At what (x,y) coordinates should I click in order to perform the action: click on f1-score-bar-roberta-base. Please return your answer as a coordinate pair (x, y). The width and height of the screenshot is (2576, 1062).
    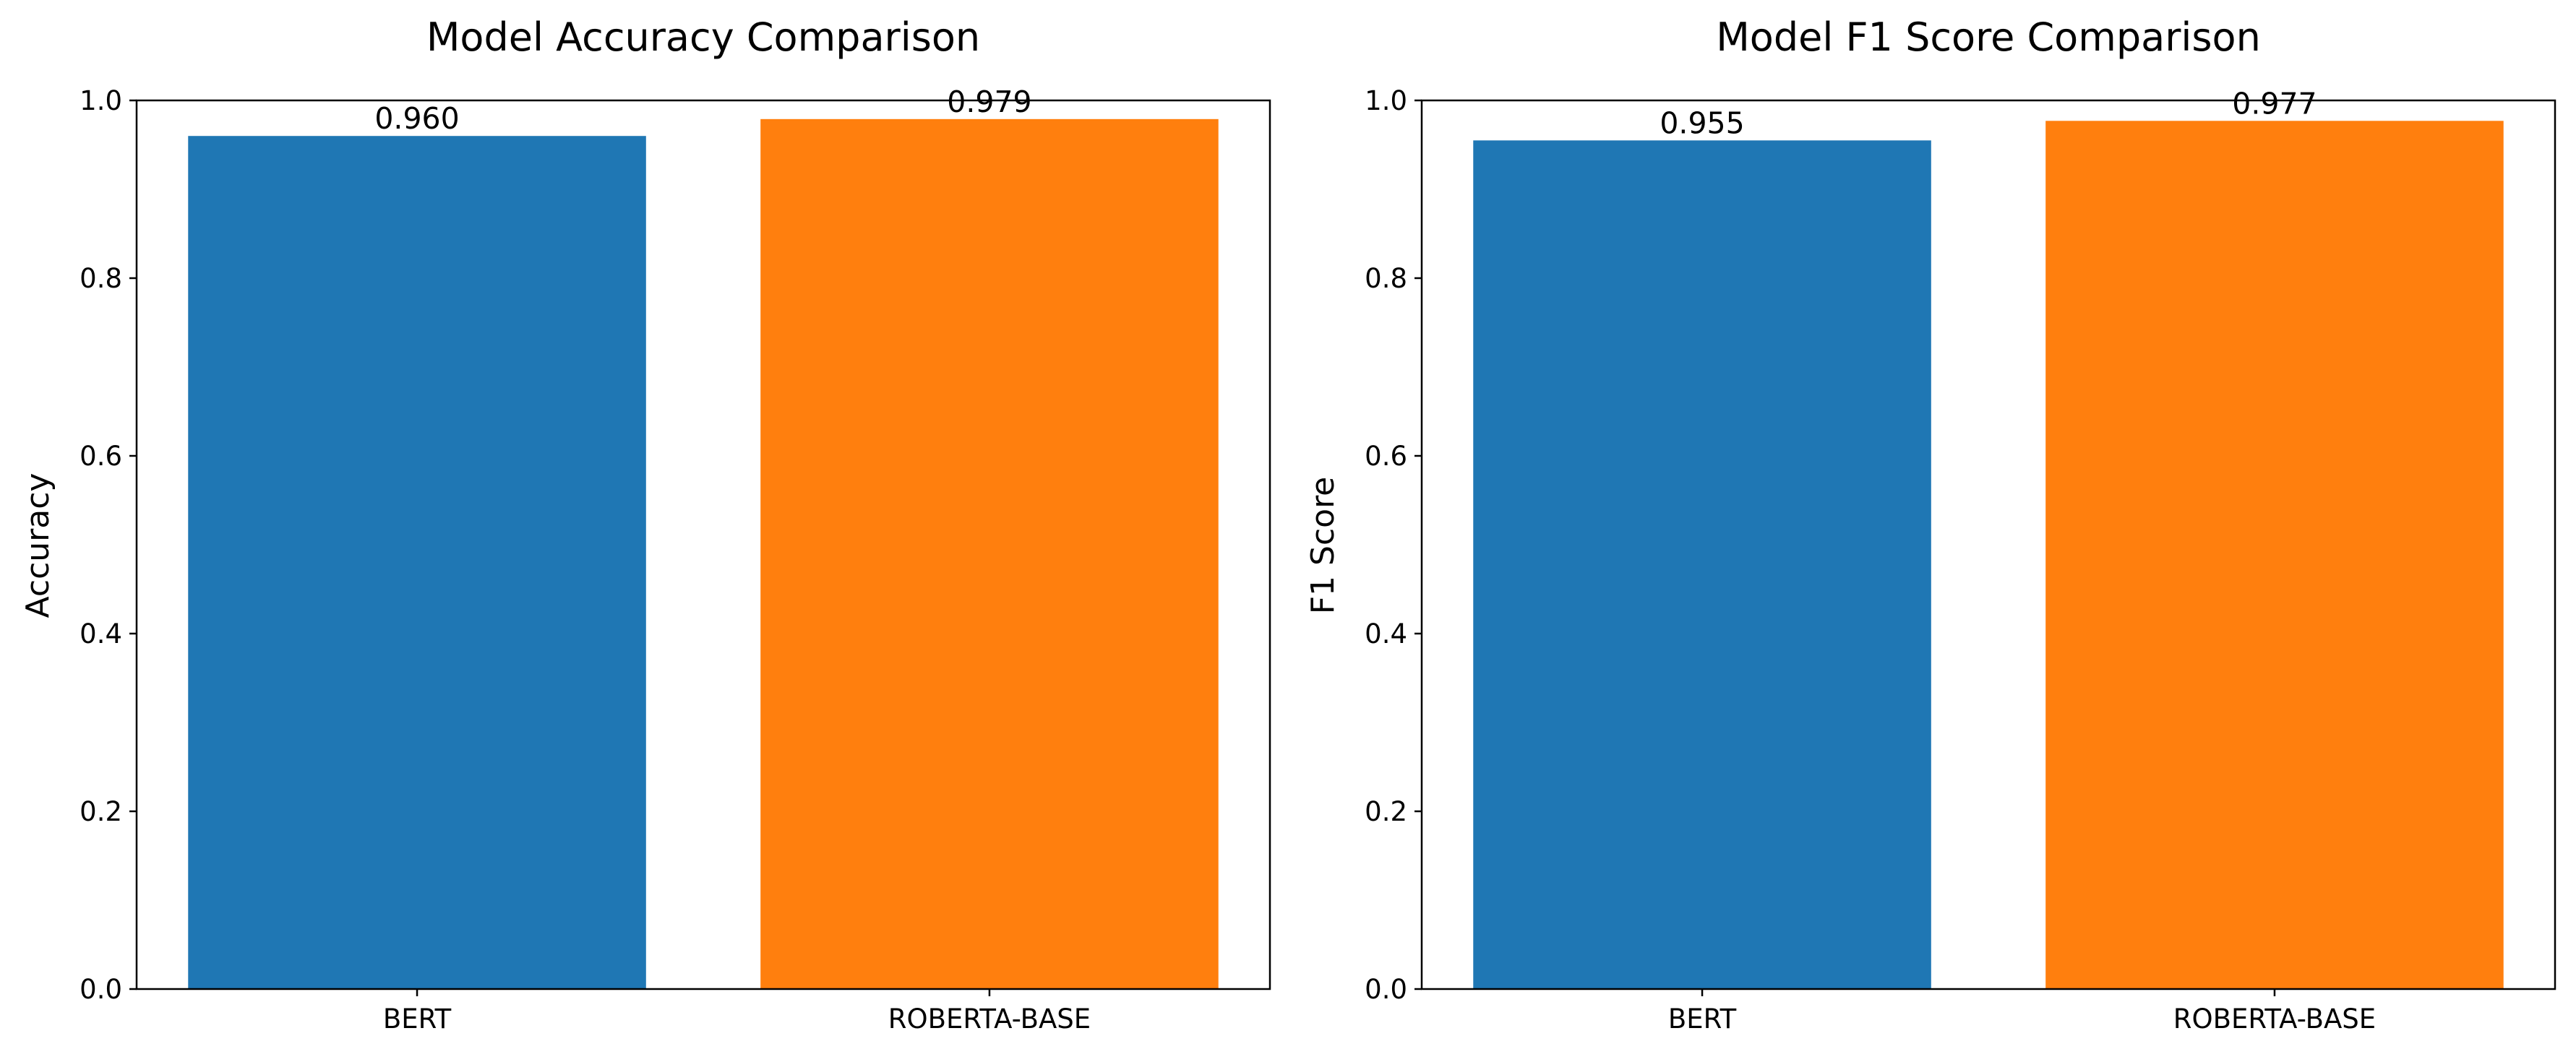
    Looking at the image, I should click on (2274, 555).